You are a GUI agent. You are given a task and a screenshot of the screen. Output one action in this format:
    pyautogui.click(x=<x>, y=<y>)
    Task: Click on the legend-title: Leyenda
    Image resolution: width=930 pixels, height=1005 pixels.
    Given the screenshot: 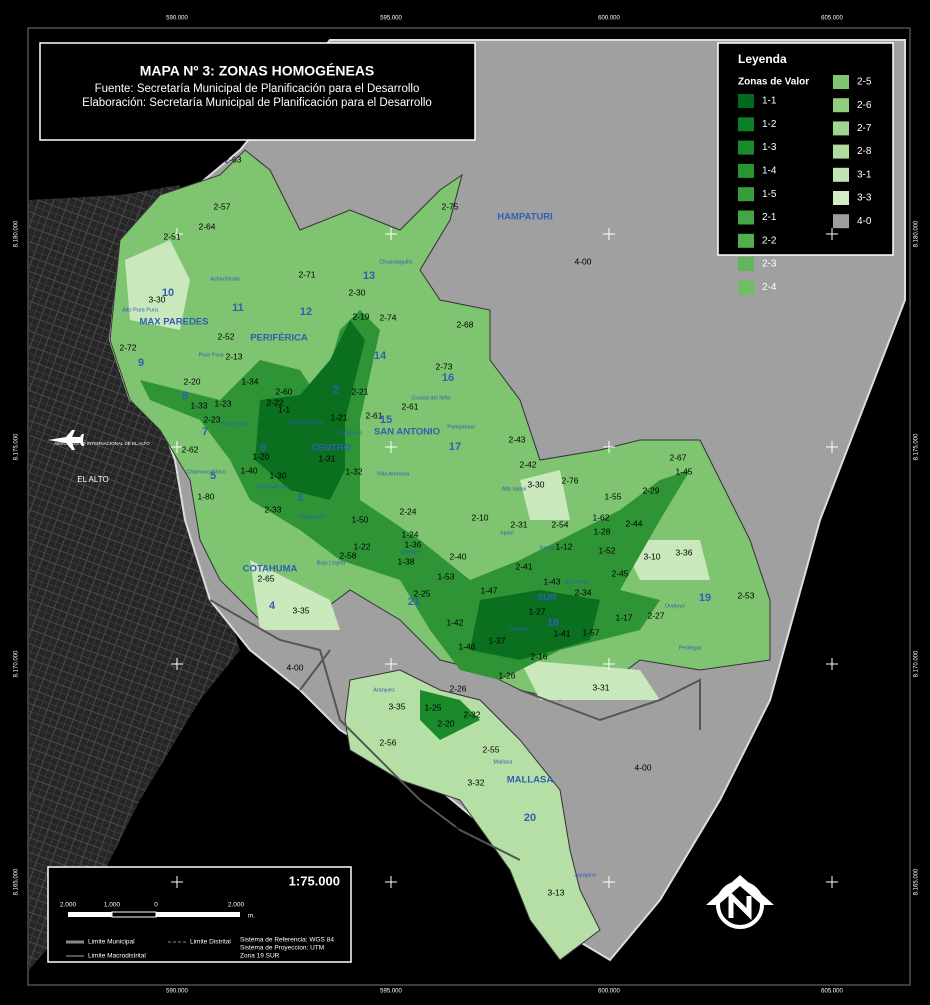 What is the action you would take?
    pyautogui.click(x=762, y=59)
    